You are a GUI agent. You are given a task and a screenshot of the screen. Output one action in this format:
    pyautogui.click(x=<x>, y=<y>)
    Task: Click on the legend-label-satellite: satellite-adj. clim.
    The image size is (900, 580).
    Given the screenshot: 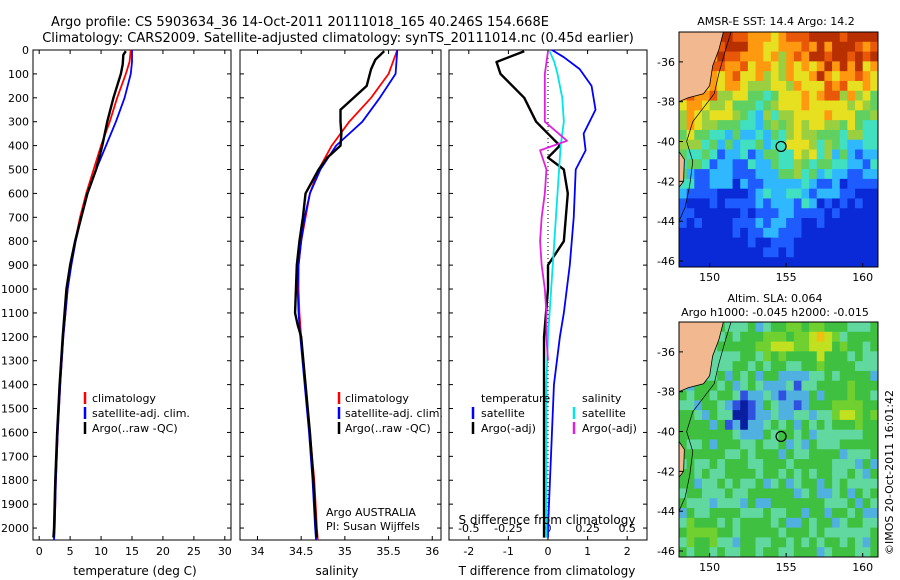 What is the action you would take?
    pyautogui.click(x=394, y=413)
    